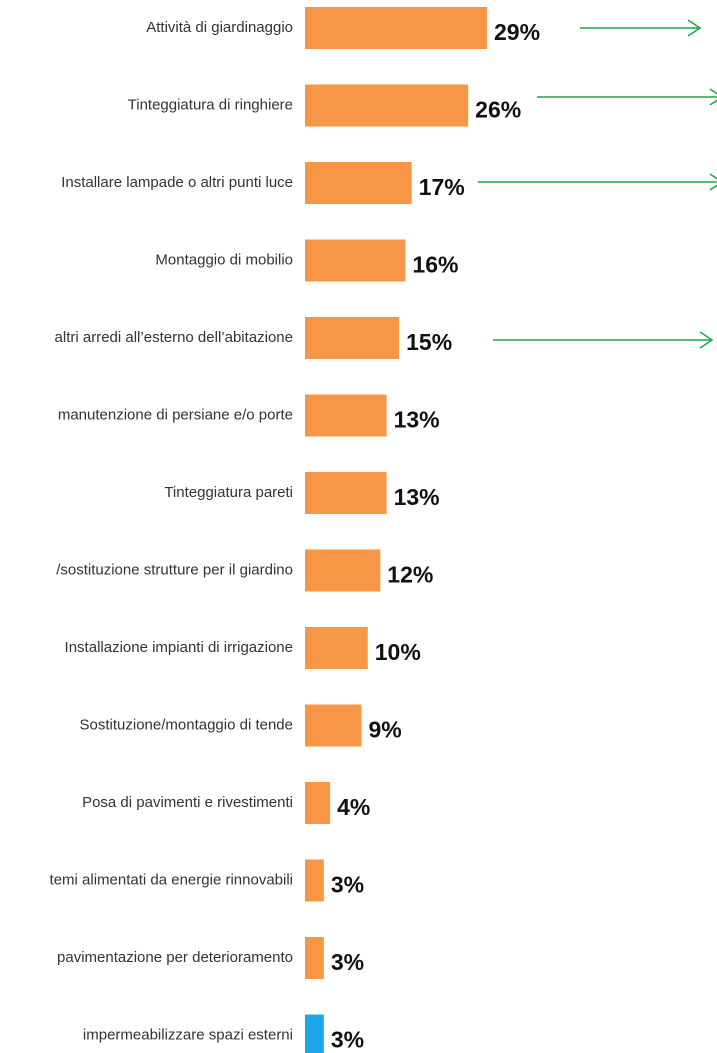 The width and height of the screenshot is (717, 1053). What do you see at coordinates (353, 807) in the screenshot?
I see `value-label: 4%` at bounding box center [353, 807].